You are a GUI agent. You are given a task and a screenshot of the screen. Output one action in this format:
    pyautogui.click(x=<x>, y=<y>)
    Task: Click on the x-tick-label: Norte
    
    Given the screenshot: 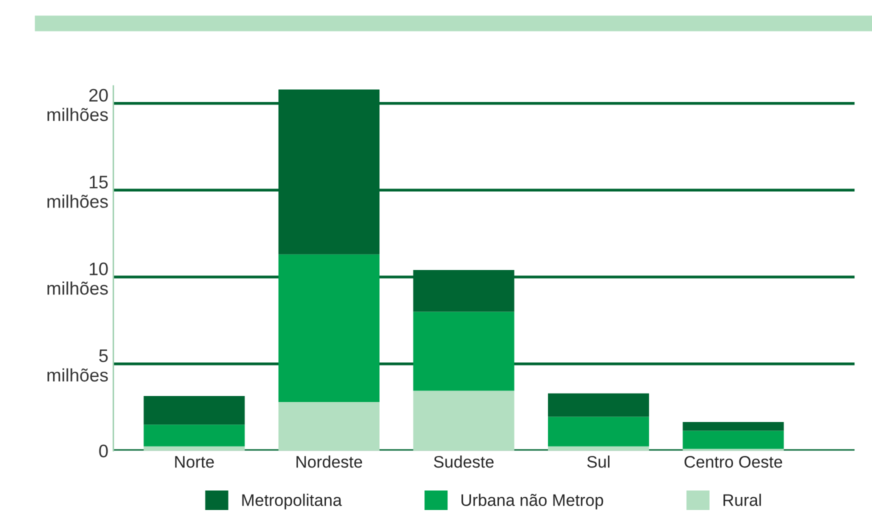 What is the action you would take?
    pyautogui.click(x=194, y=462)
    